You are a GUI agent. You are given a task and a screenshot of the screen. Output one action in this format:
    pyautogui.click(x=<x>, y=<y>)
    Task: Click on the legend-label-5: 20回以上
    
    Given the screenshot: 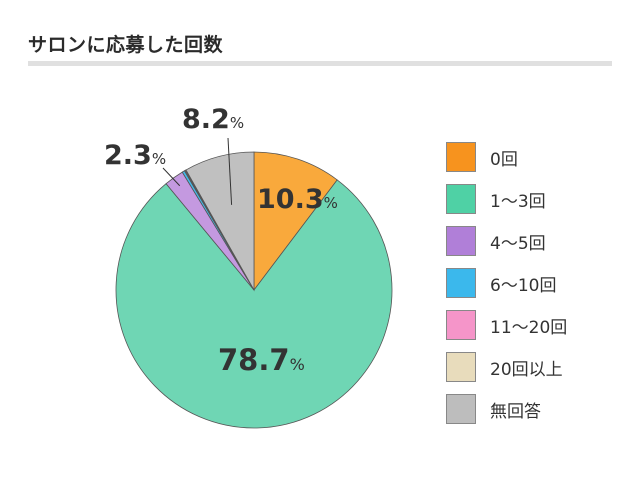 What is the action you would take?
    pyautogui.click(x=526, y=369)
    